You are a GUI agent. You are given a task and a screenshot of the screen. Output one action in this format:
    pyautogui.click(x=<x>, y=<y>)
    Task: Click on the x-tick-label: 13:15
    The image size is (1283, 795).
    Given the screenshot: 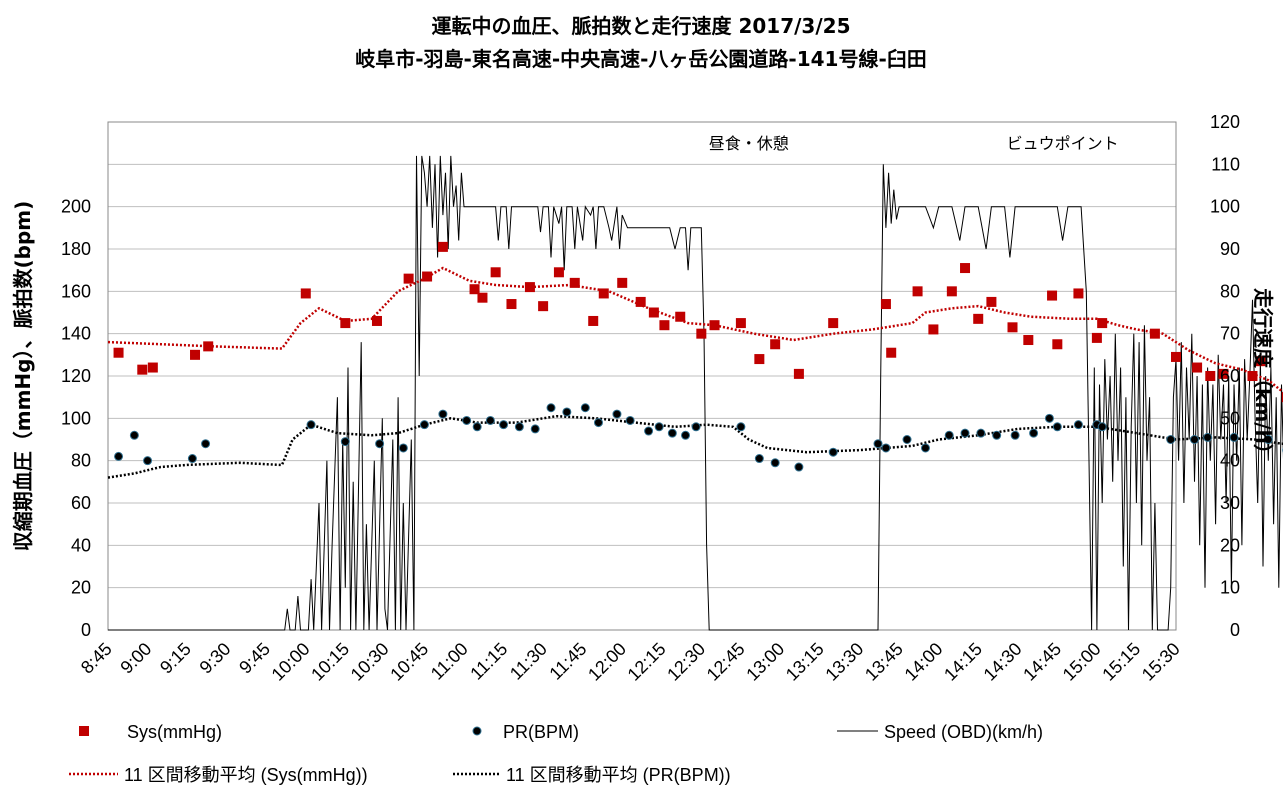 What is the action you would take?
    pyautogui.click(x=805, y=662)
    